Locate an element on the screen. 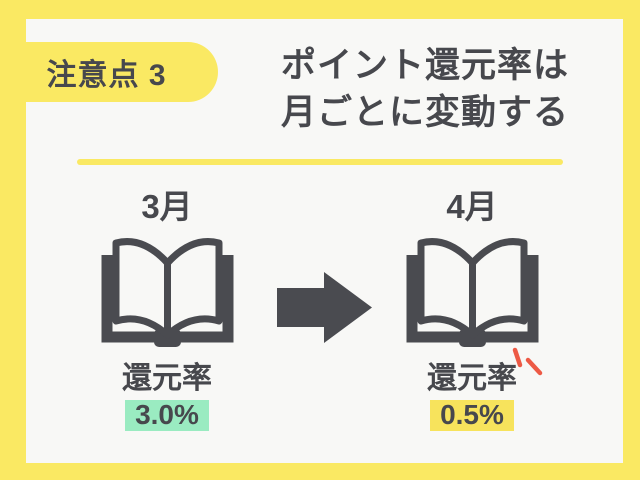  caution-badge: 注意点 3 is located at coordinates (109, 72).